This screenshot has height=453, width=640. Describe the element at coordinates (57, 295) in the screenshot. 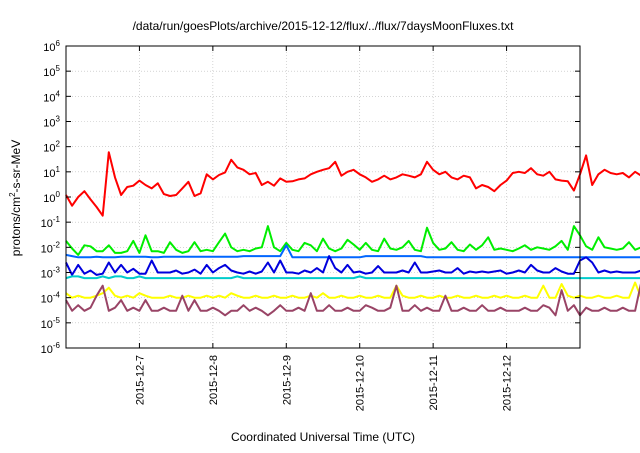

I see `y-tick-label-exp: -4` at that location.